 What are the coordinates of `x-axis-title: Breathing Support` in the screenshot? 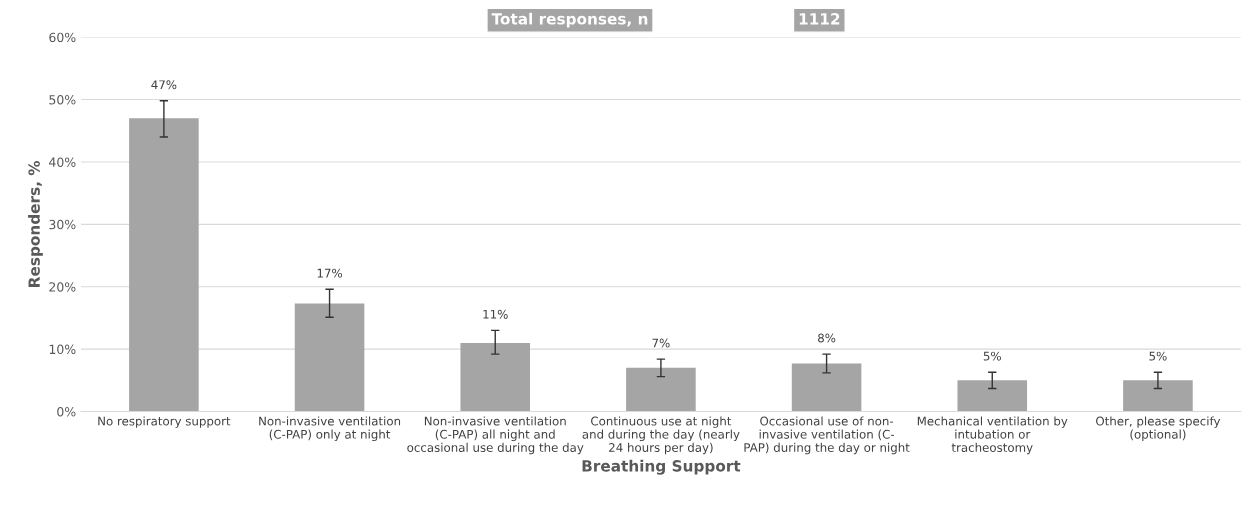 It's located at (661, 467).